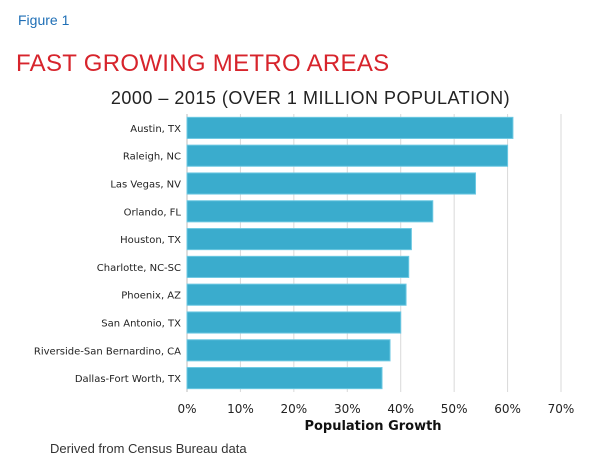  I want to click on figure-label: Figure 1, so click(44, 20).